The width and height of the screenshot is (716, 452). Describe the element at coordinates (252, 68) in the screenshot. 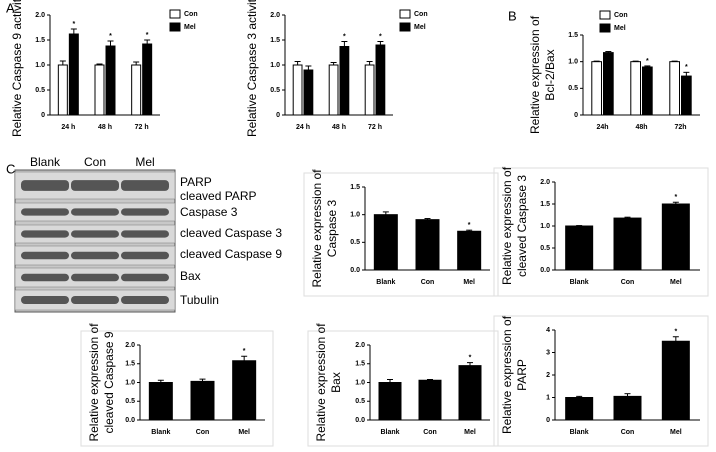

I see `y-axis-title: Relative Caspase 3 activity` at that location.